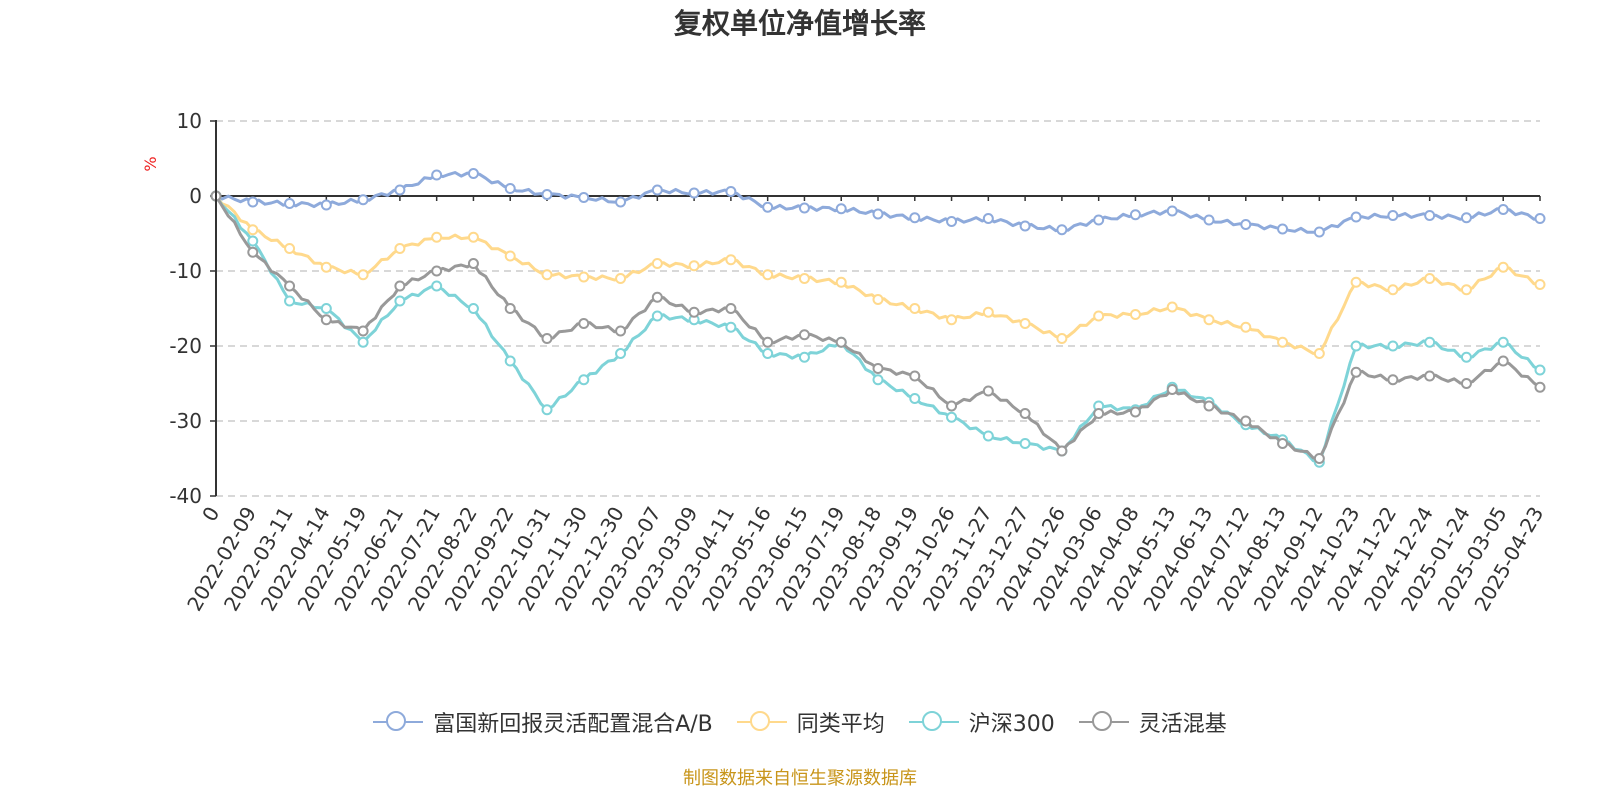  I want to click on y-tick-label: 10, so click(189, 121).